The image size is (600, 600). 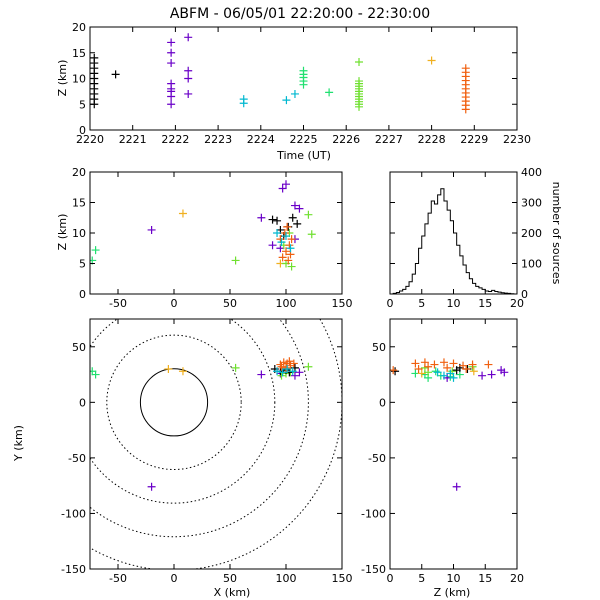 What do you see at coordinates (286, 303) in the screenshot?
I see `x-tick-label: 100` at bounding box center [286, 303].